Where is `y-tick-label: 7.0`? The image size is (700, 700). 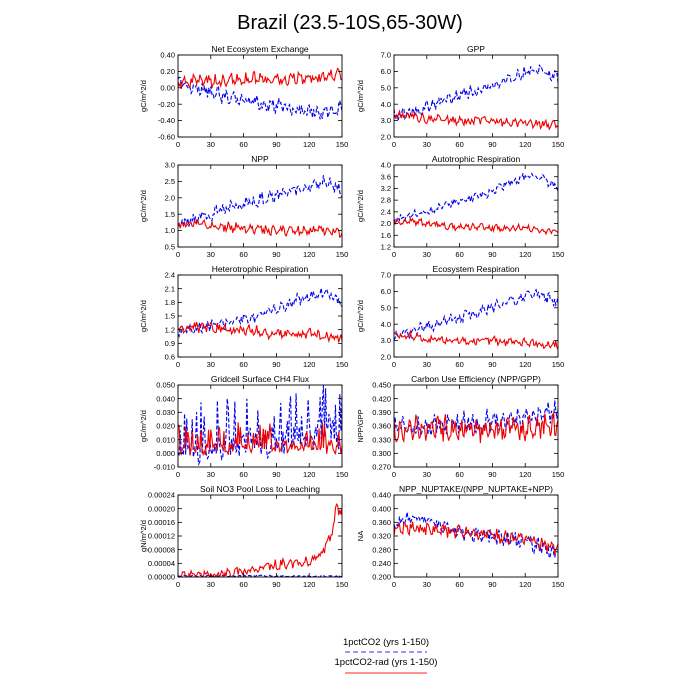 y-tick-label: 7.0 is located at coordinates (386, 55).